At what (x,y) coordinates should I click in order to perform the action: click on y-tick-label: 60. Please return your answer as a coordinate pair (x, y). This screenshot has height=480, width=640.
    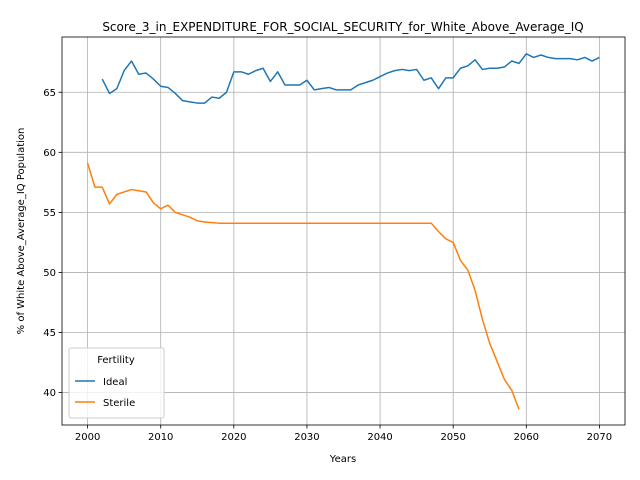
    Looking at the image, I should click on (49, 153).